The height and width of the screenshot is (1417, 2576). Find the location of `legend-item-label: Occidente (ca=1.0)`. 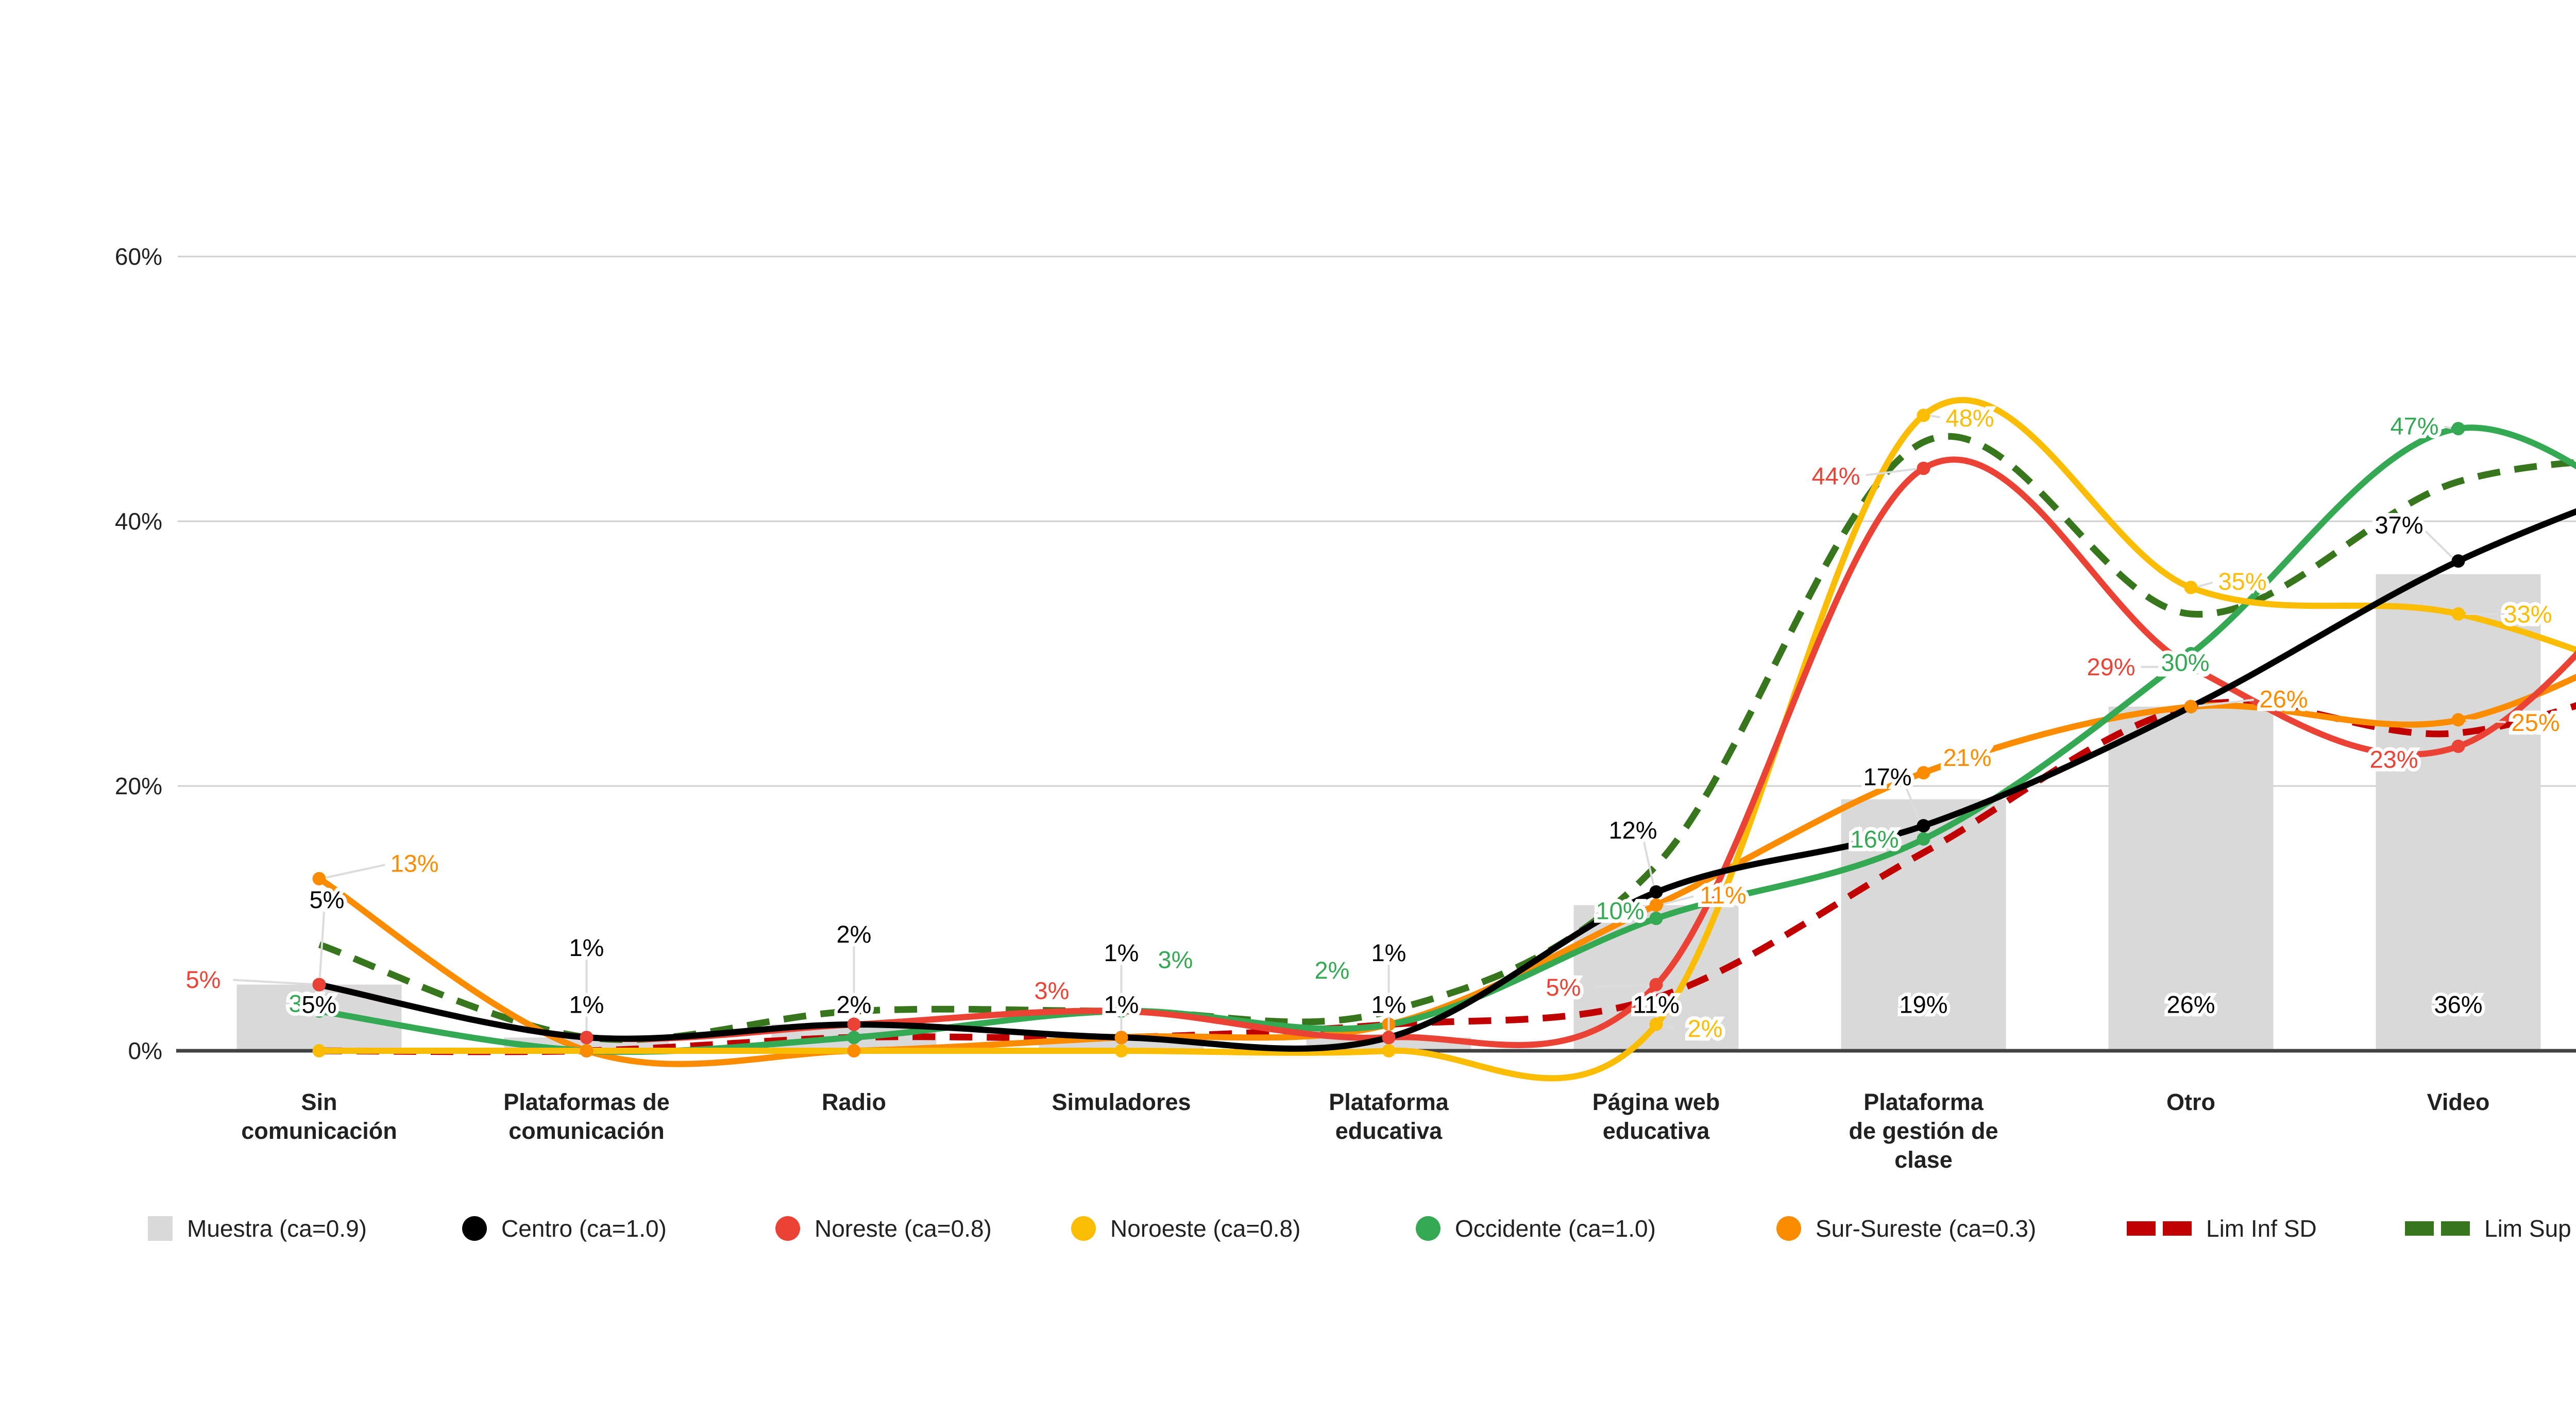

legend-item-label: Occidente (ca=1.0) is located at coordinates (1555, 1228).